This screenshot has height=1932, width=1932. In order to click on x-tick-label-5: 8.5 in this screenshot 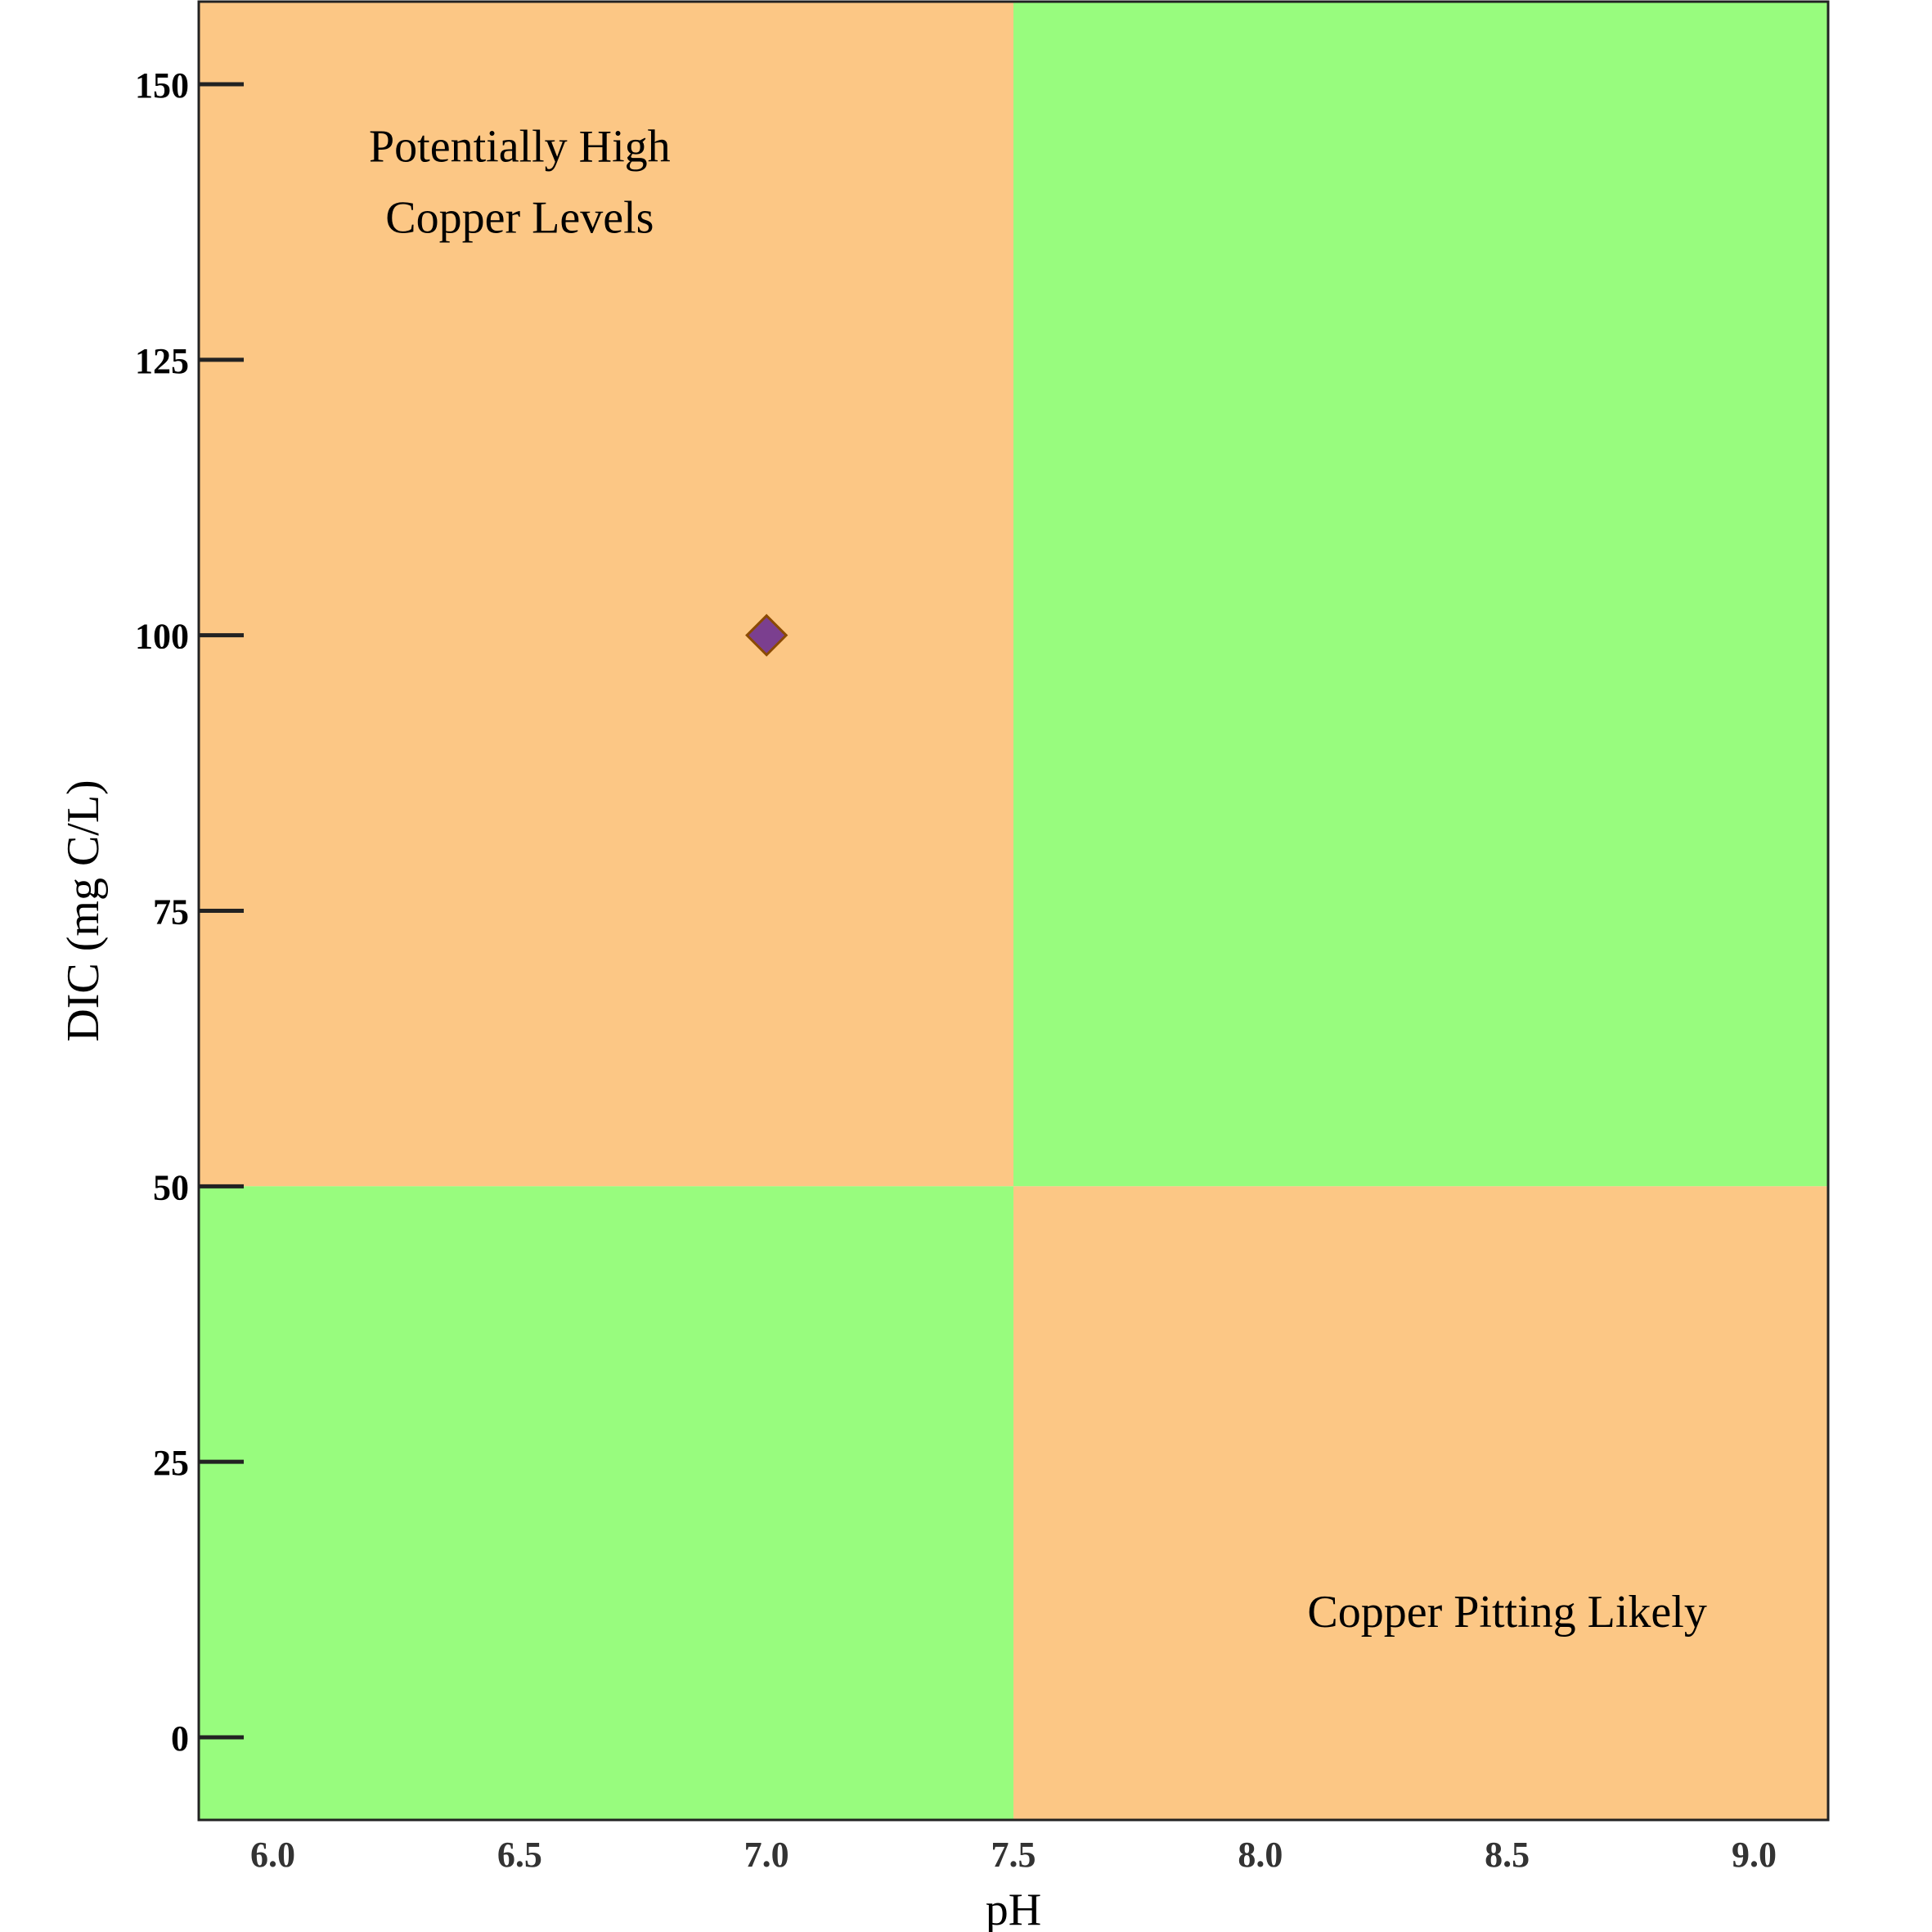, I will do `click(1508, 1855)`.